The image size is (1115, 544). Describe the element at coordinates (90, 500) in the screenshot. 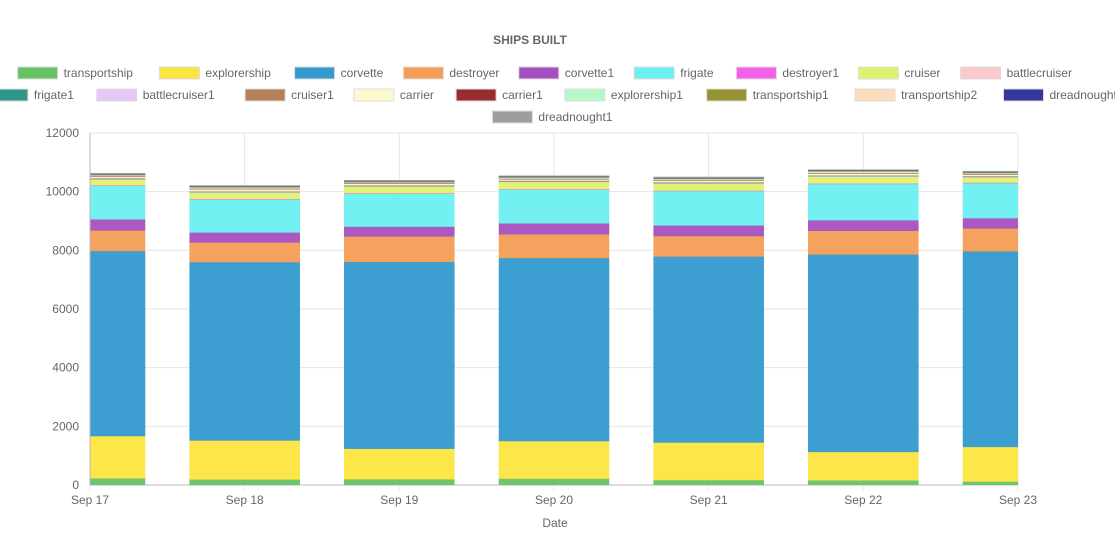

I see `x-tick-label: Sep 17` at that location.